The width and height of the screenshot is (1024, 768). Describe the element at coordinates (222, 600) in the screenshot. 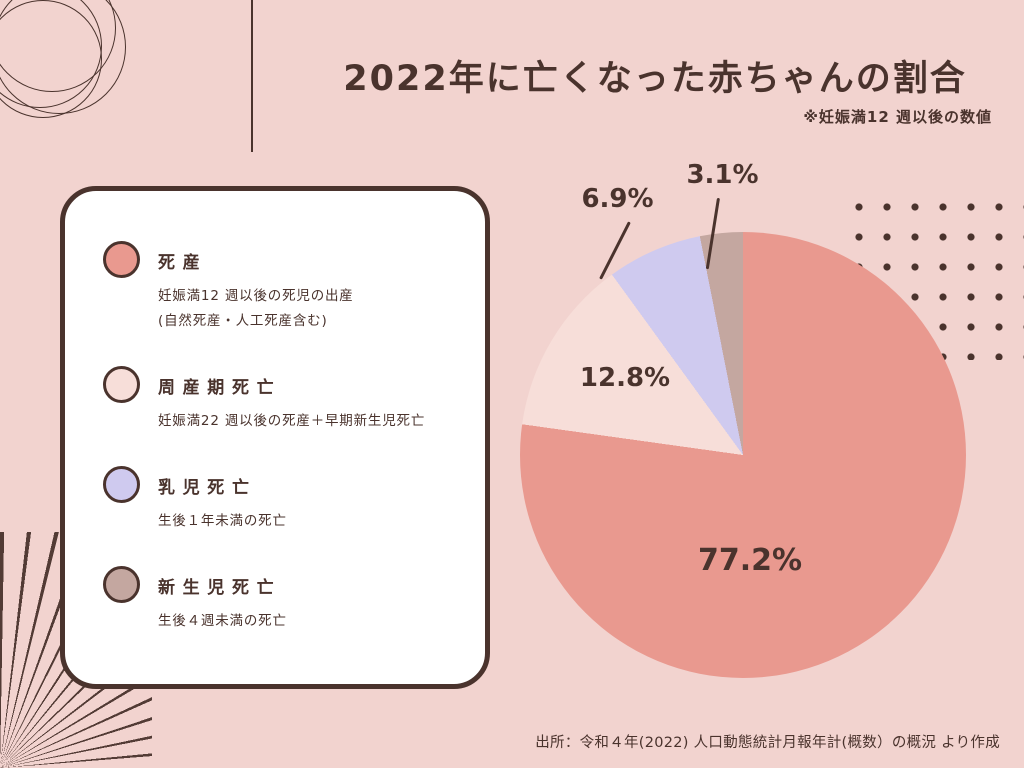

I see `legend-text: 新生児死亡 生後４週未満の死亡` at that location.